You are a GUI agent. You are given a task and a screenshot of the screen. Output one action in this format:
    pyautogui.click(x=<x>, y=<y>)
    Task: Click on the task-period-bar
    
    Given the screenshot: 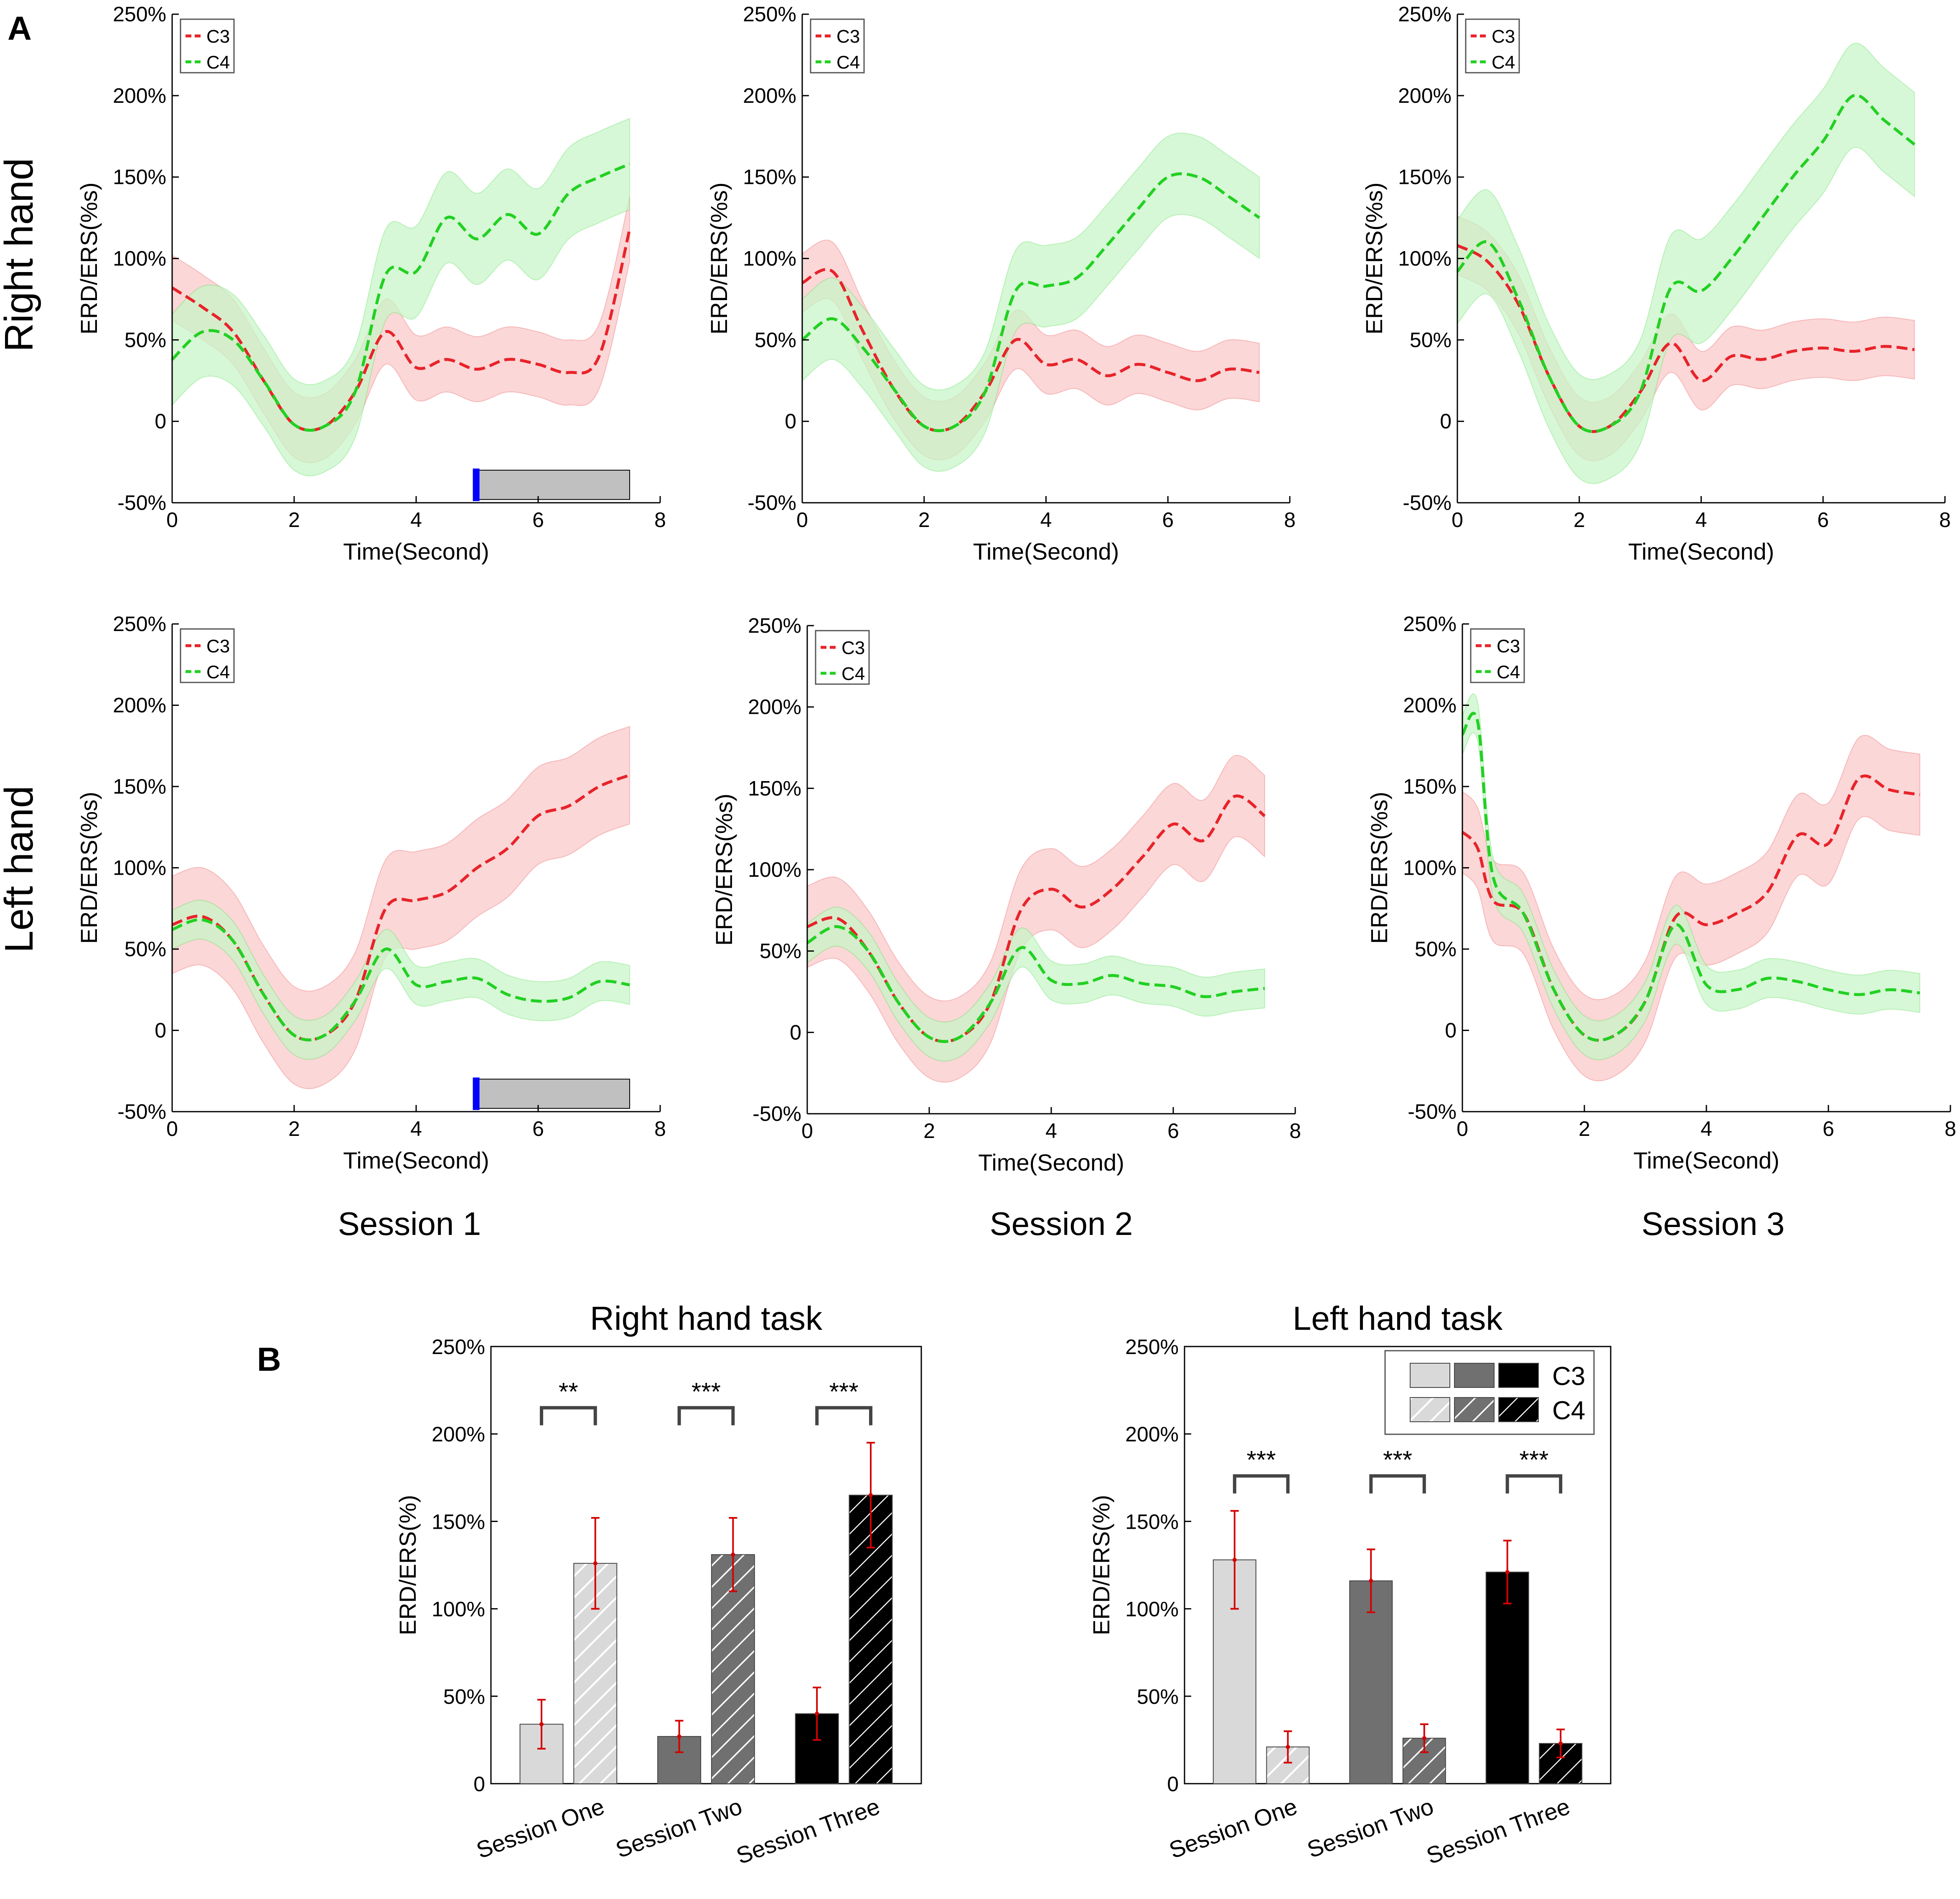 What is the action you would take?
    pyautogui.click(x=552, y=485)
    